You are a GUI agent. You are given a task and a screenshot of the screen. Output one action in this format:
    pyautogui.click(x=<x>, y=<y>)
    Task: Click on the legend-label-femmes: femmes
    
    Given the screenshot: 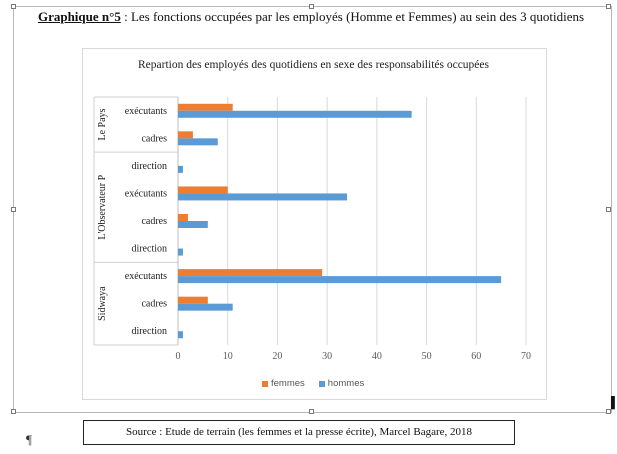 What is the action you would take?
    pyautogui.click(x=288, y=383)
    